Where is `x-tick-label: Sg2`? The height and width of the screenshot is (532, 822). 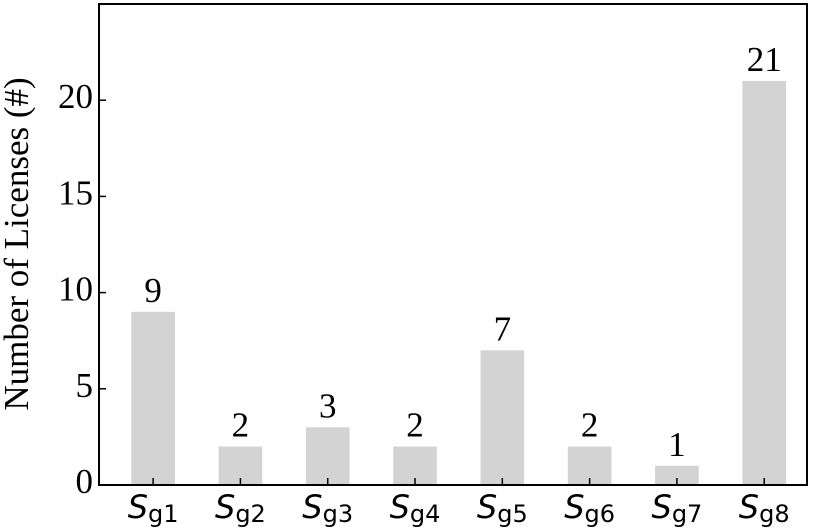
x-tick-label: Sg2 is located at coordinates (240, 508).